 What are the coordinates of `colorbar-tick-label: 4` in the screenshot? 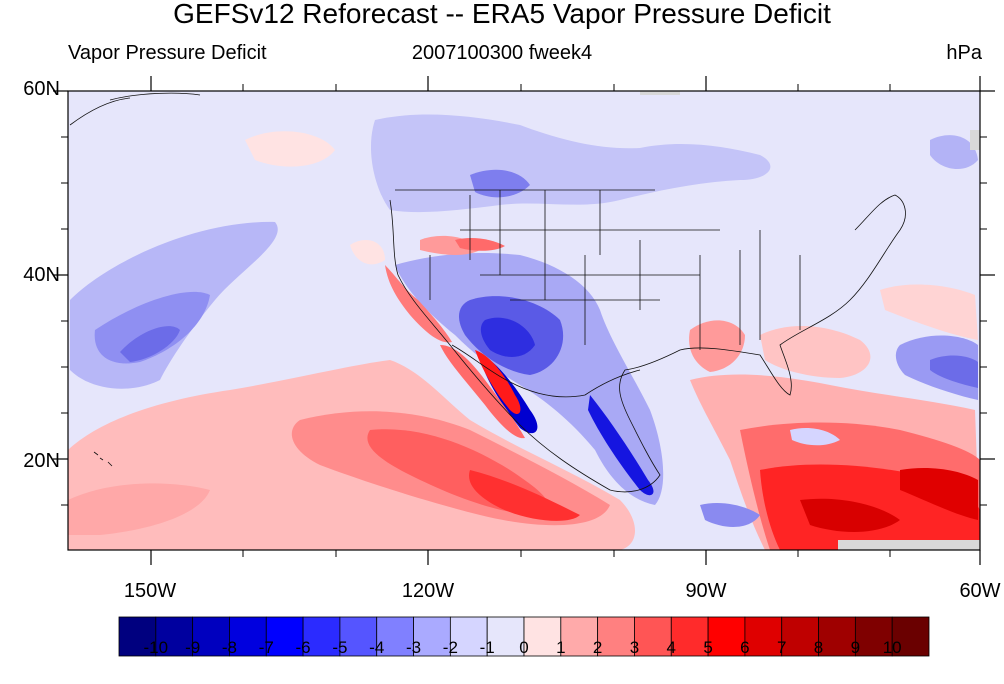 It's located at (671, 647).